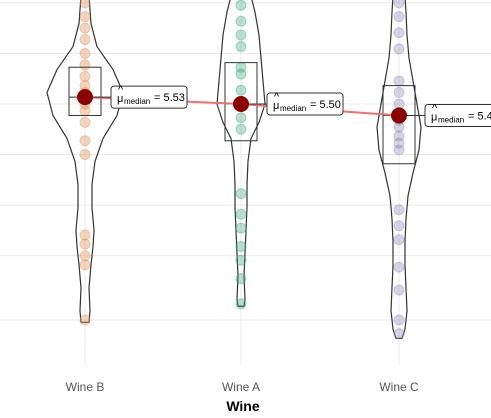 This screenshot has height=418, width=491. Describe the element at coordinates (479, 116) in the screenshot. I see `median-label-value: = 5.45` at that location.